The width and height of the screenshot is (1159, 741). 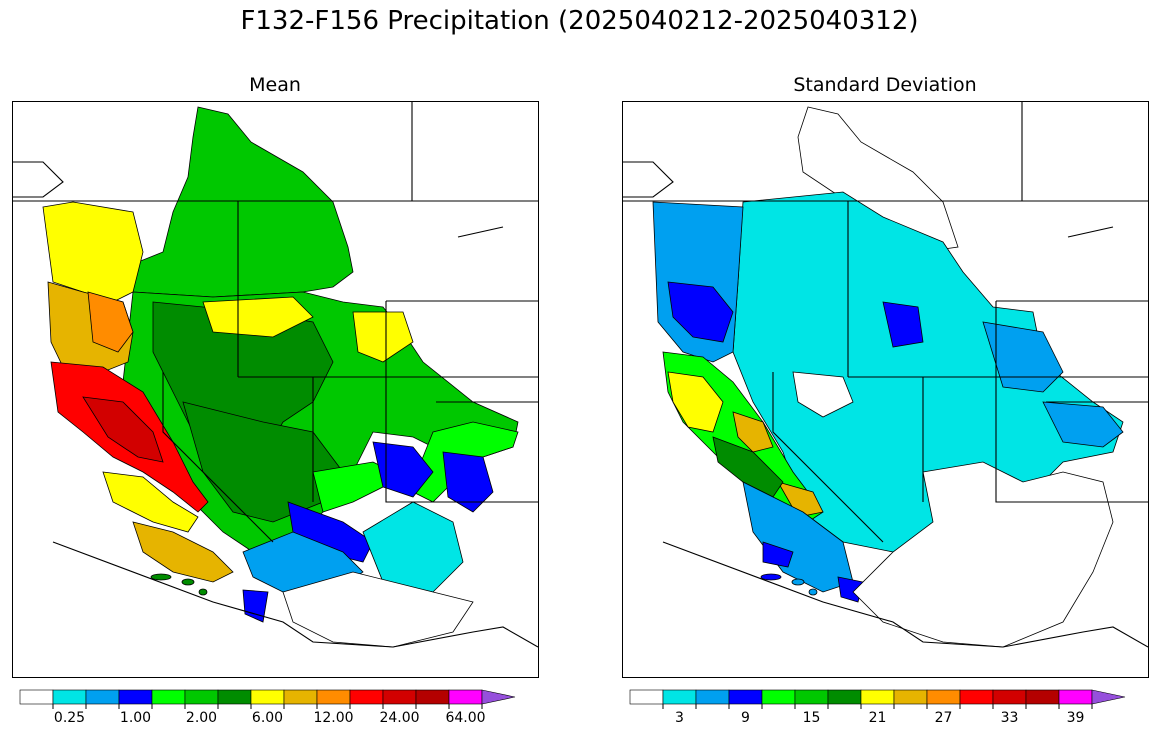 I want to click on mean-region-yellow-ca, so click(x=150, y=502).